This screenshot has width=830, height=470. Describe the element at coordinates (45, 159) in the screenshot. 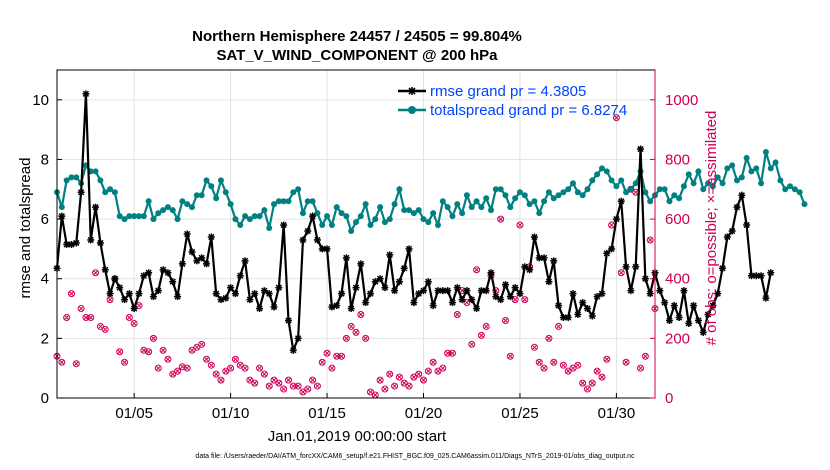

I see `left-tick-label: 8` at that location.